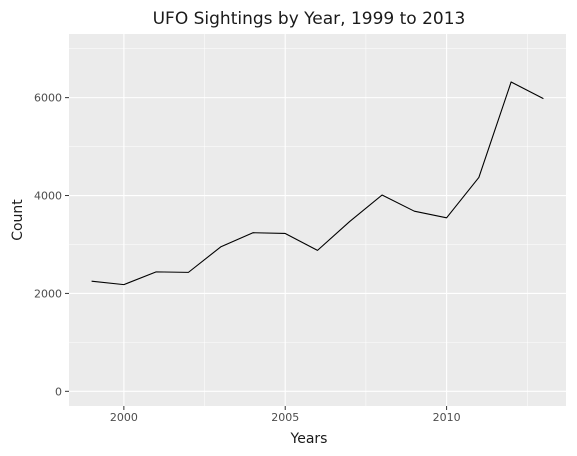  I want to click on x-tick-label: 2000, so click(124, 417).